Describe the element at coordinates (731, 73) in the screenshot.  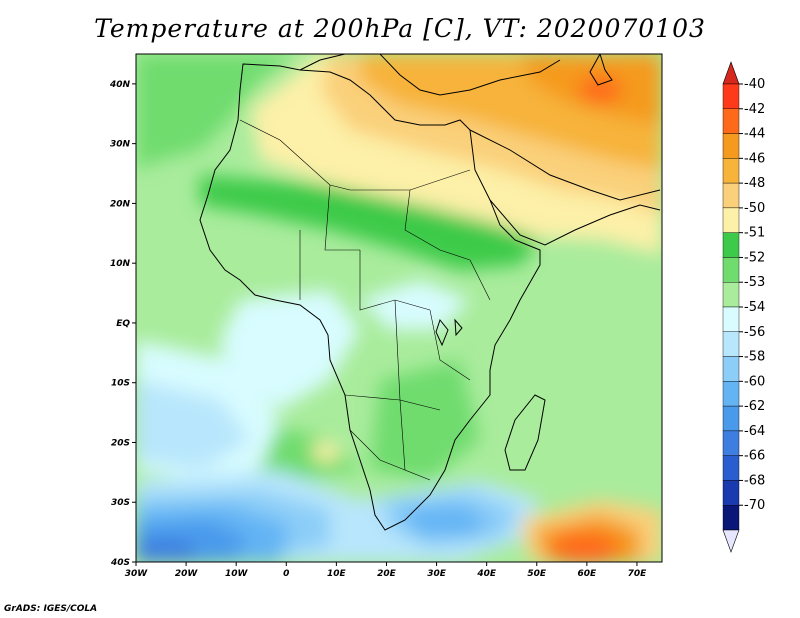
I see `colorbar-over-arrow` at that location.